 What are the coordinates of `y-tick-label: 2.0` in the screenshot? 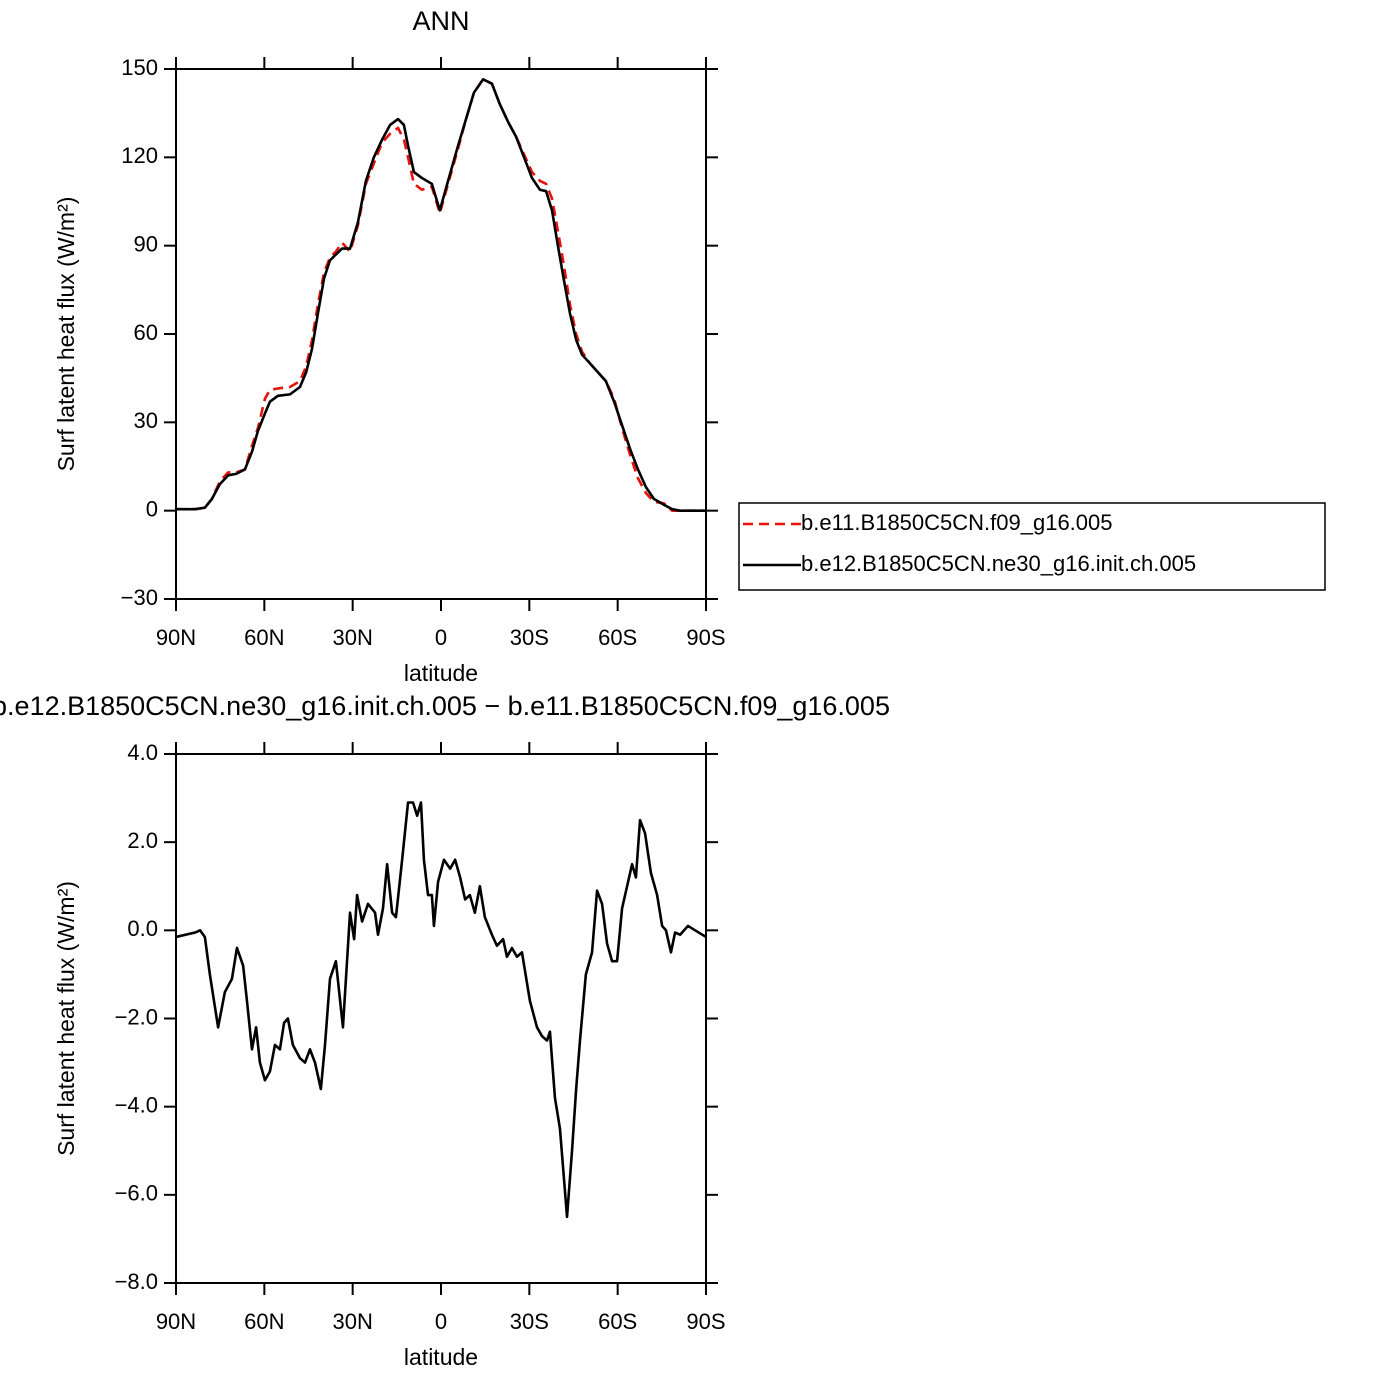 It's located at (142, 840).